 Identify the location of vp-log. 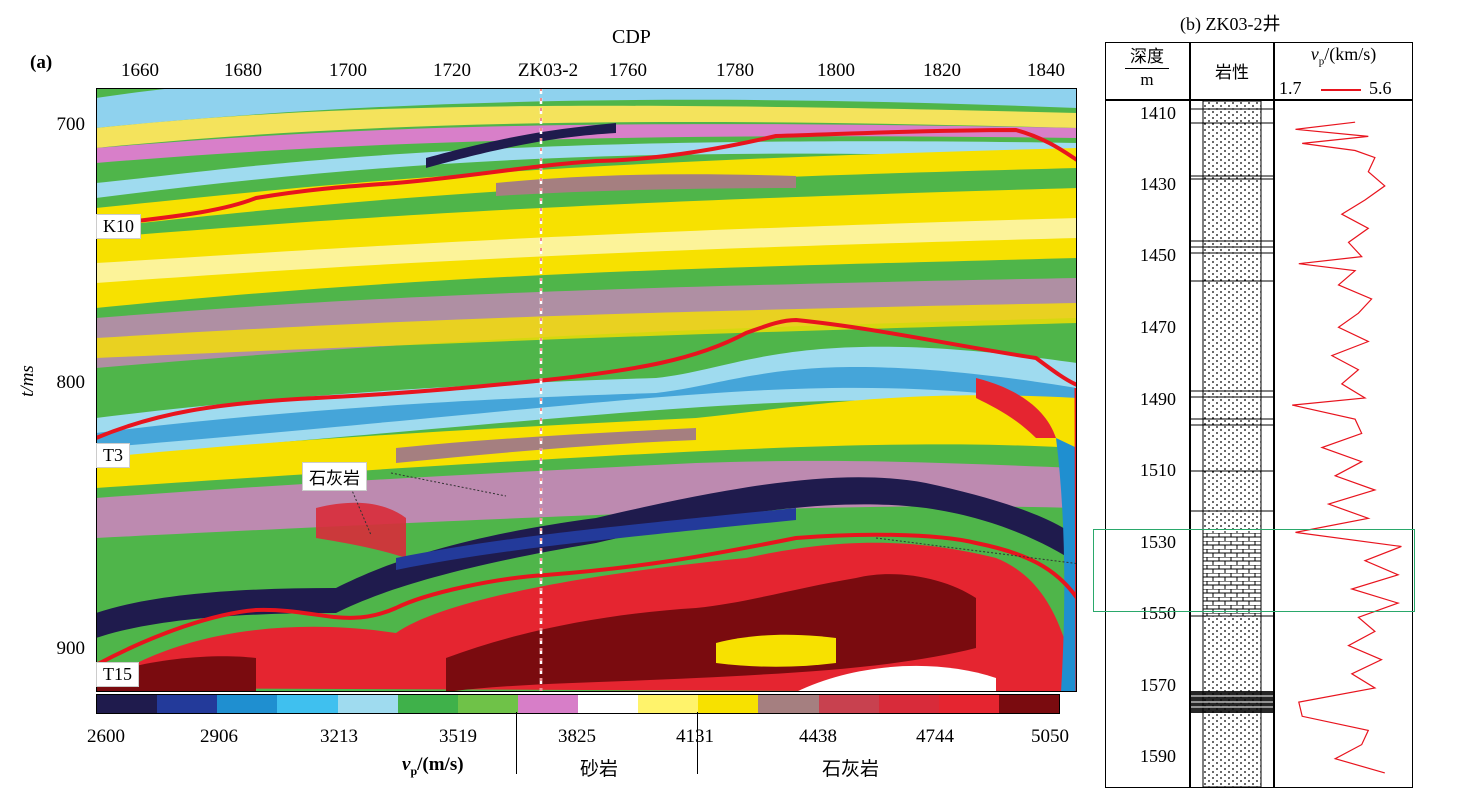
(1347, 447).